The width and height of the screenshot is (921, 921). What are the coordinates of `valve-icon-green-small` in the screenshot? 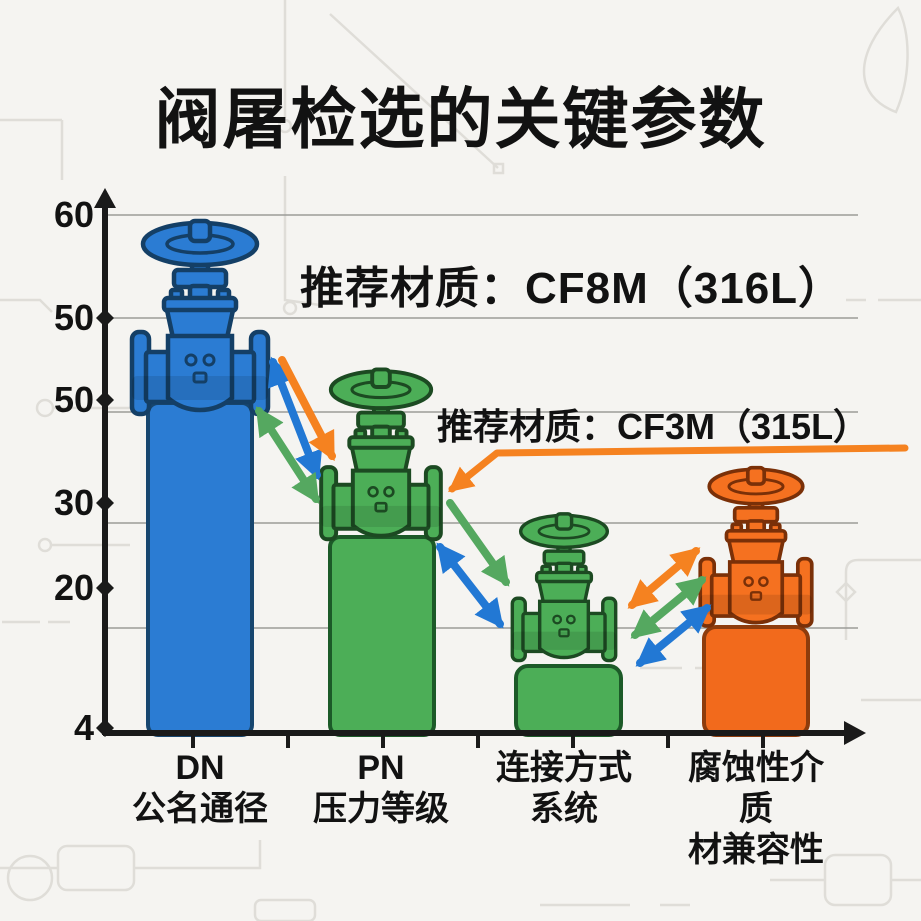 It's located at (564, 587).